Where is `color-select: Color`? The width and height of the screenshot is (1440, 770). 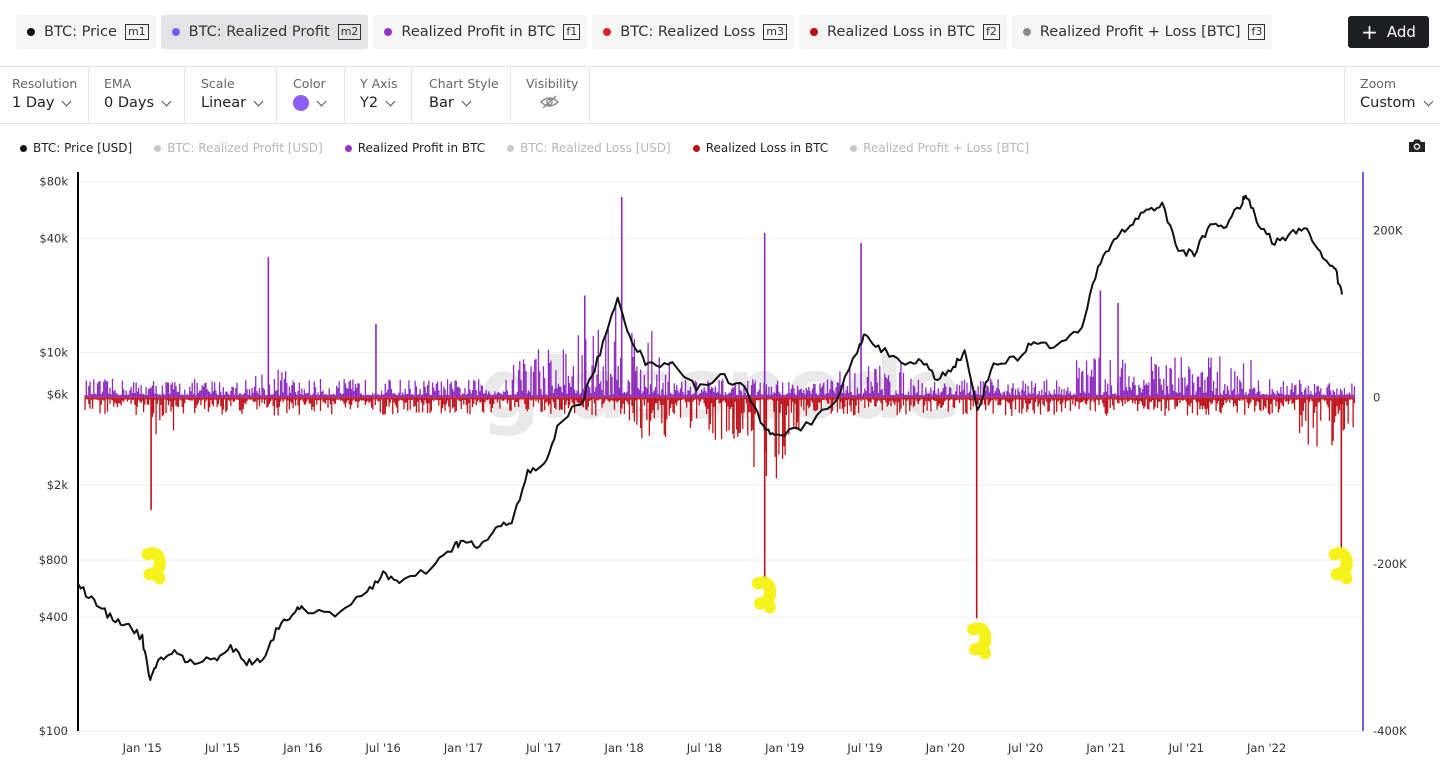
color-select: Color is located at coordinates (313, 95).